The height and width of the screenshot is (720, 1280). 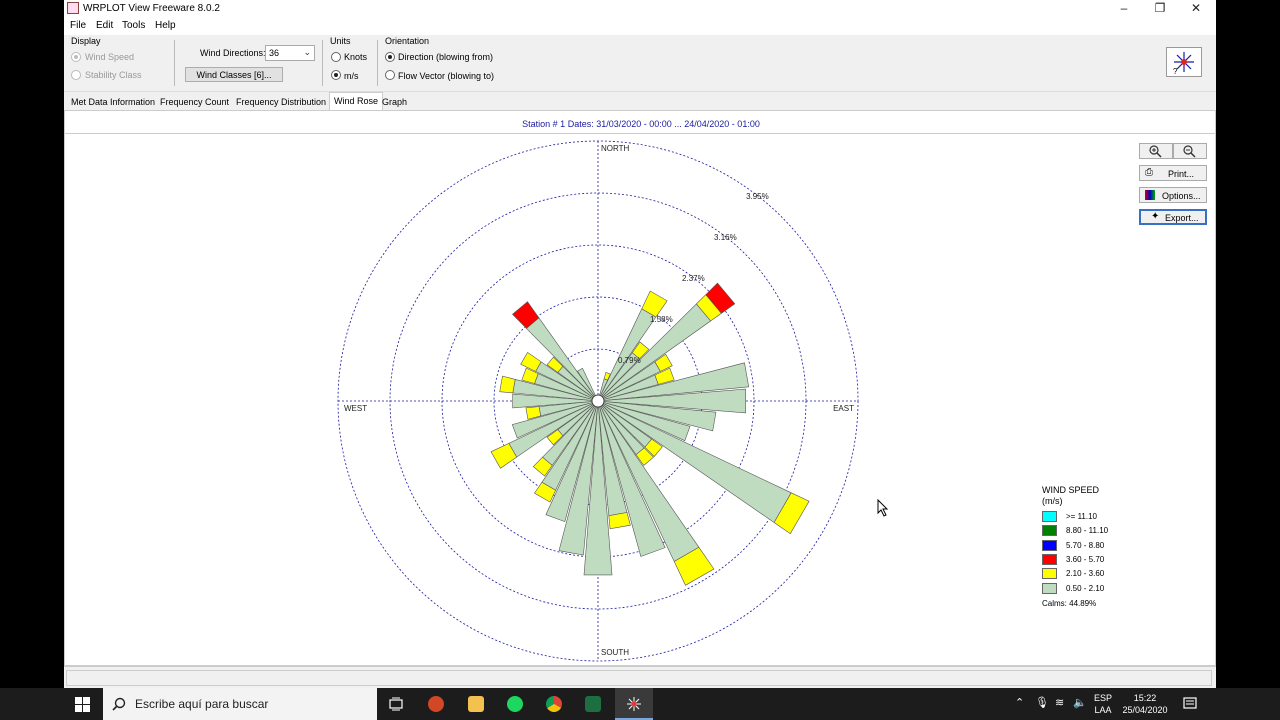 I want to click on knots-radio, so click(x=336, y=57).